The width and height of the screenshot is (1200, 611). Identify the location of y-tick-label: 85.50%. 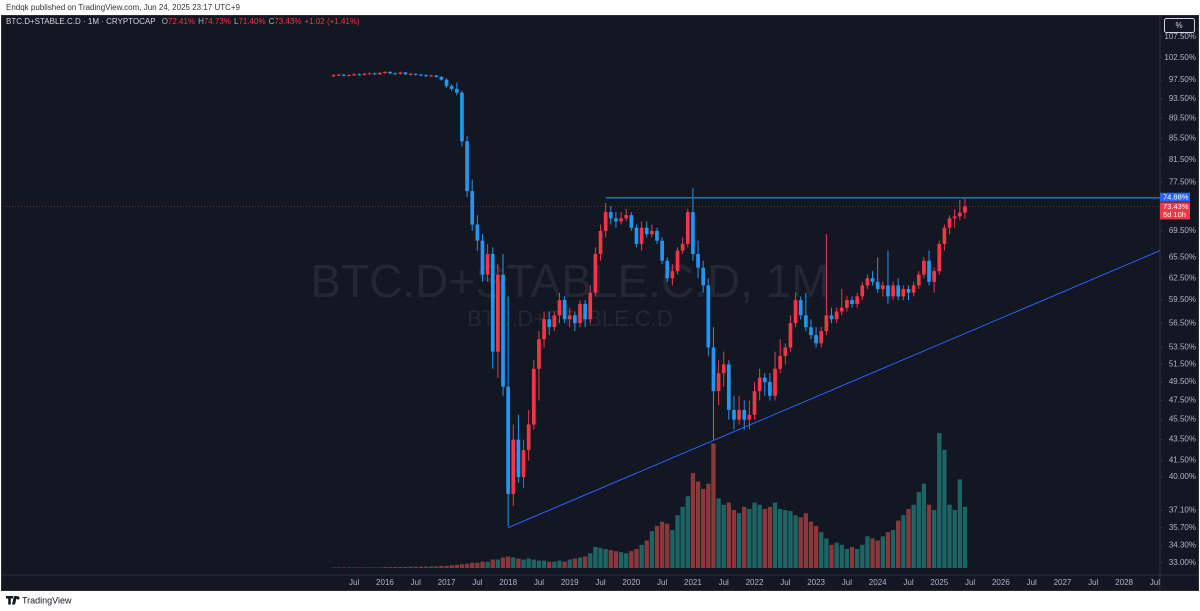
(1182, 138).